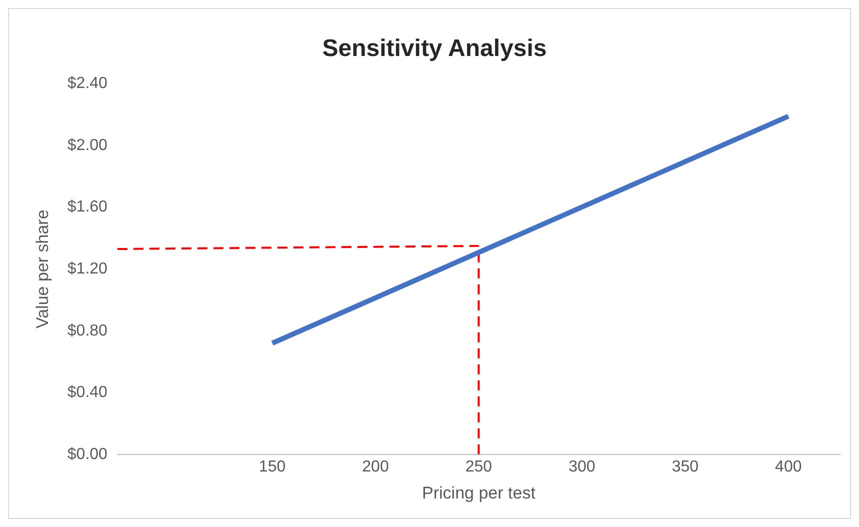 This screenshot has height=527, width=859. Describe the element at coordinates (87, 393) in the screenshot. I see `y-tick-label: $0.40` at that location.